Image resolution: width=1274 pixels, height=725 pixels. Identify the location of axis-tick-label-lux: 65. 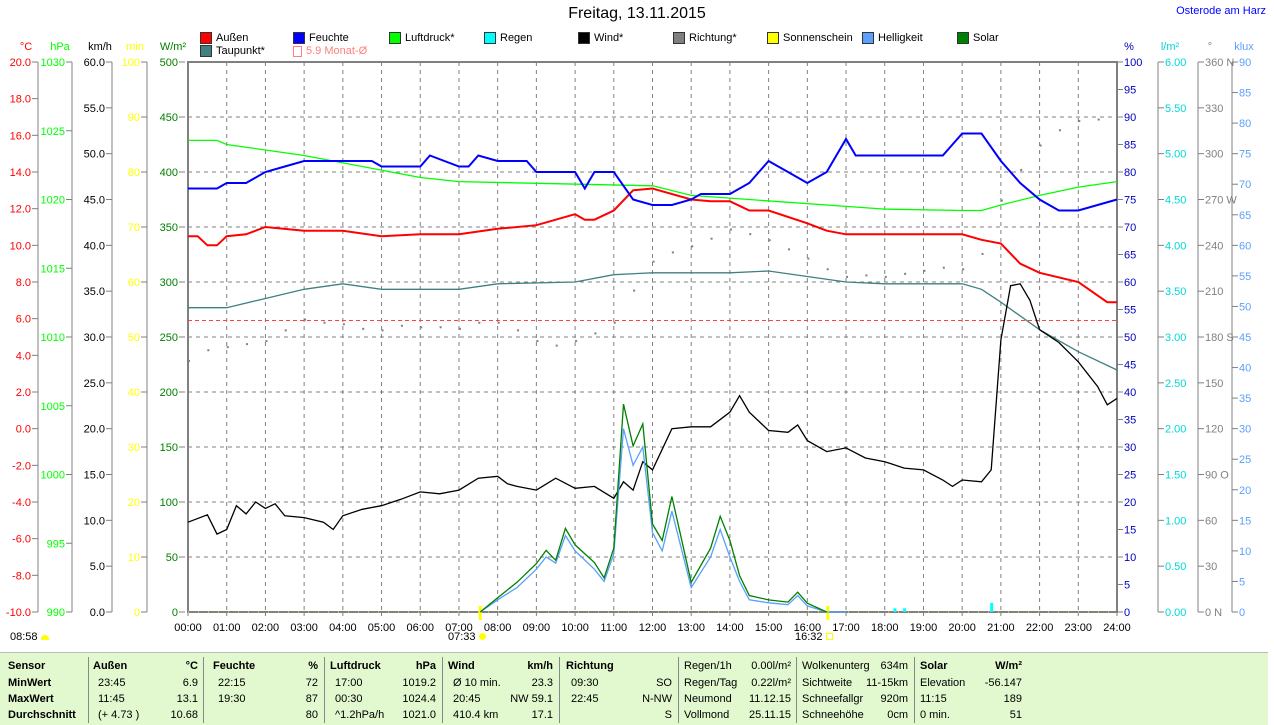
(1245, 216).